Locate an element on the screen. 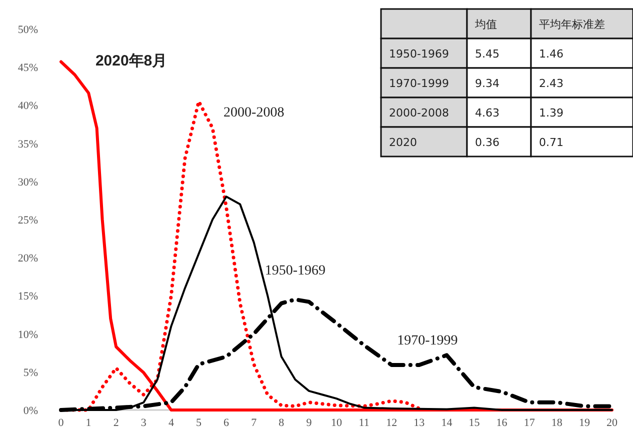 The image size is (633, 430). x-tick-label: 0 is located at coordinates (61, 423).